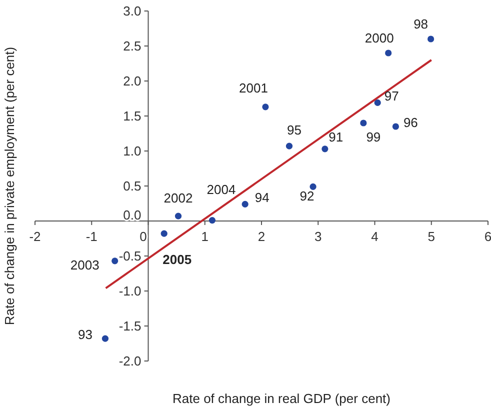 The width and height of the screenshot is (491, 412). What do you see at coordinates (410, 122) in the screenshot?
I see `annotation: 96` at bounding box center [410, 122].